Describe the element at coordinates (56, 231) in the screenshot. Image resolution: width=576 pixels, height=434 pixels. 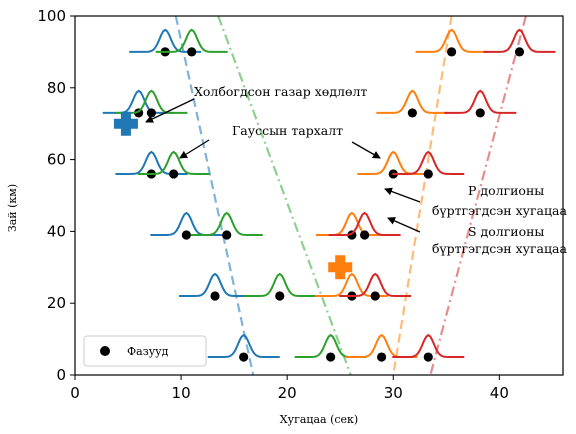
I see `y-tick-label-2: 40` at that location.